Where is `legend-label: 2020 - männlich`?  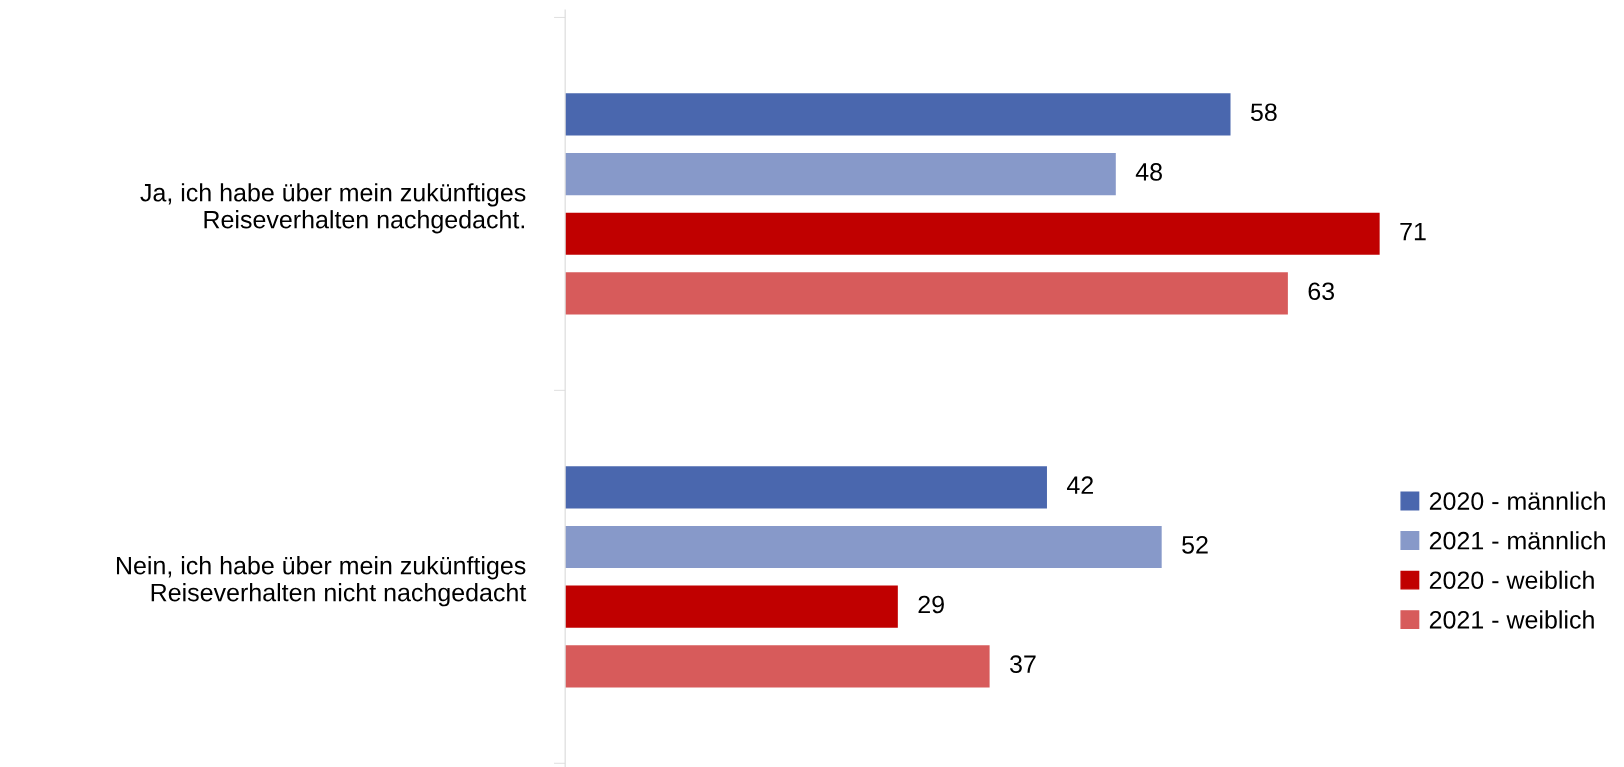
legend-label: 2020 - männlich is located at coordinates (1517, 500).